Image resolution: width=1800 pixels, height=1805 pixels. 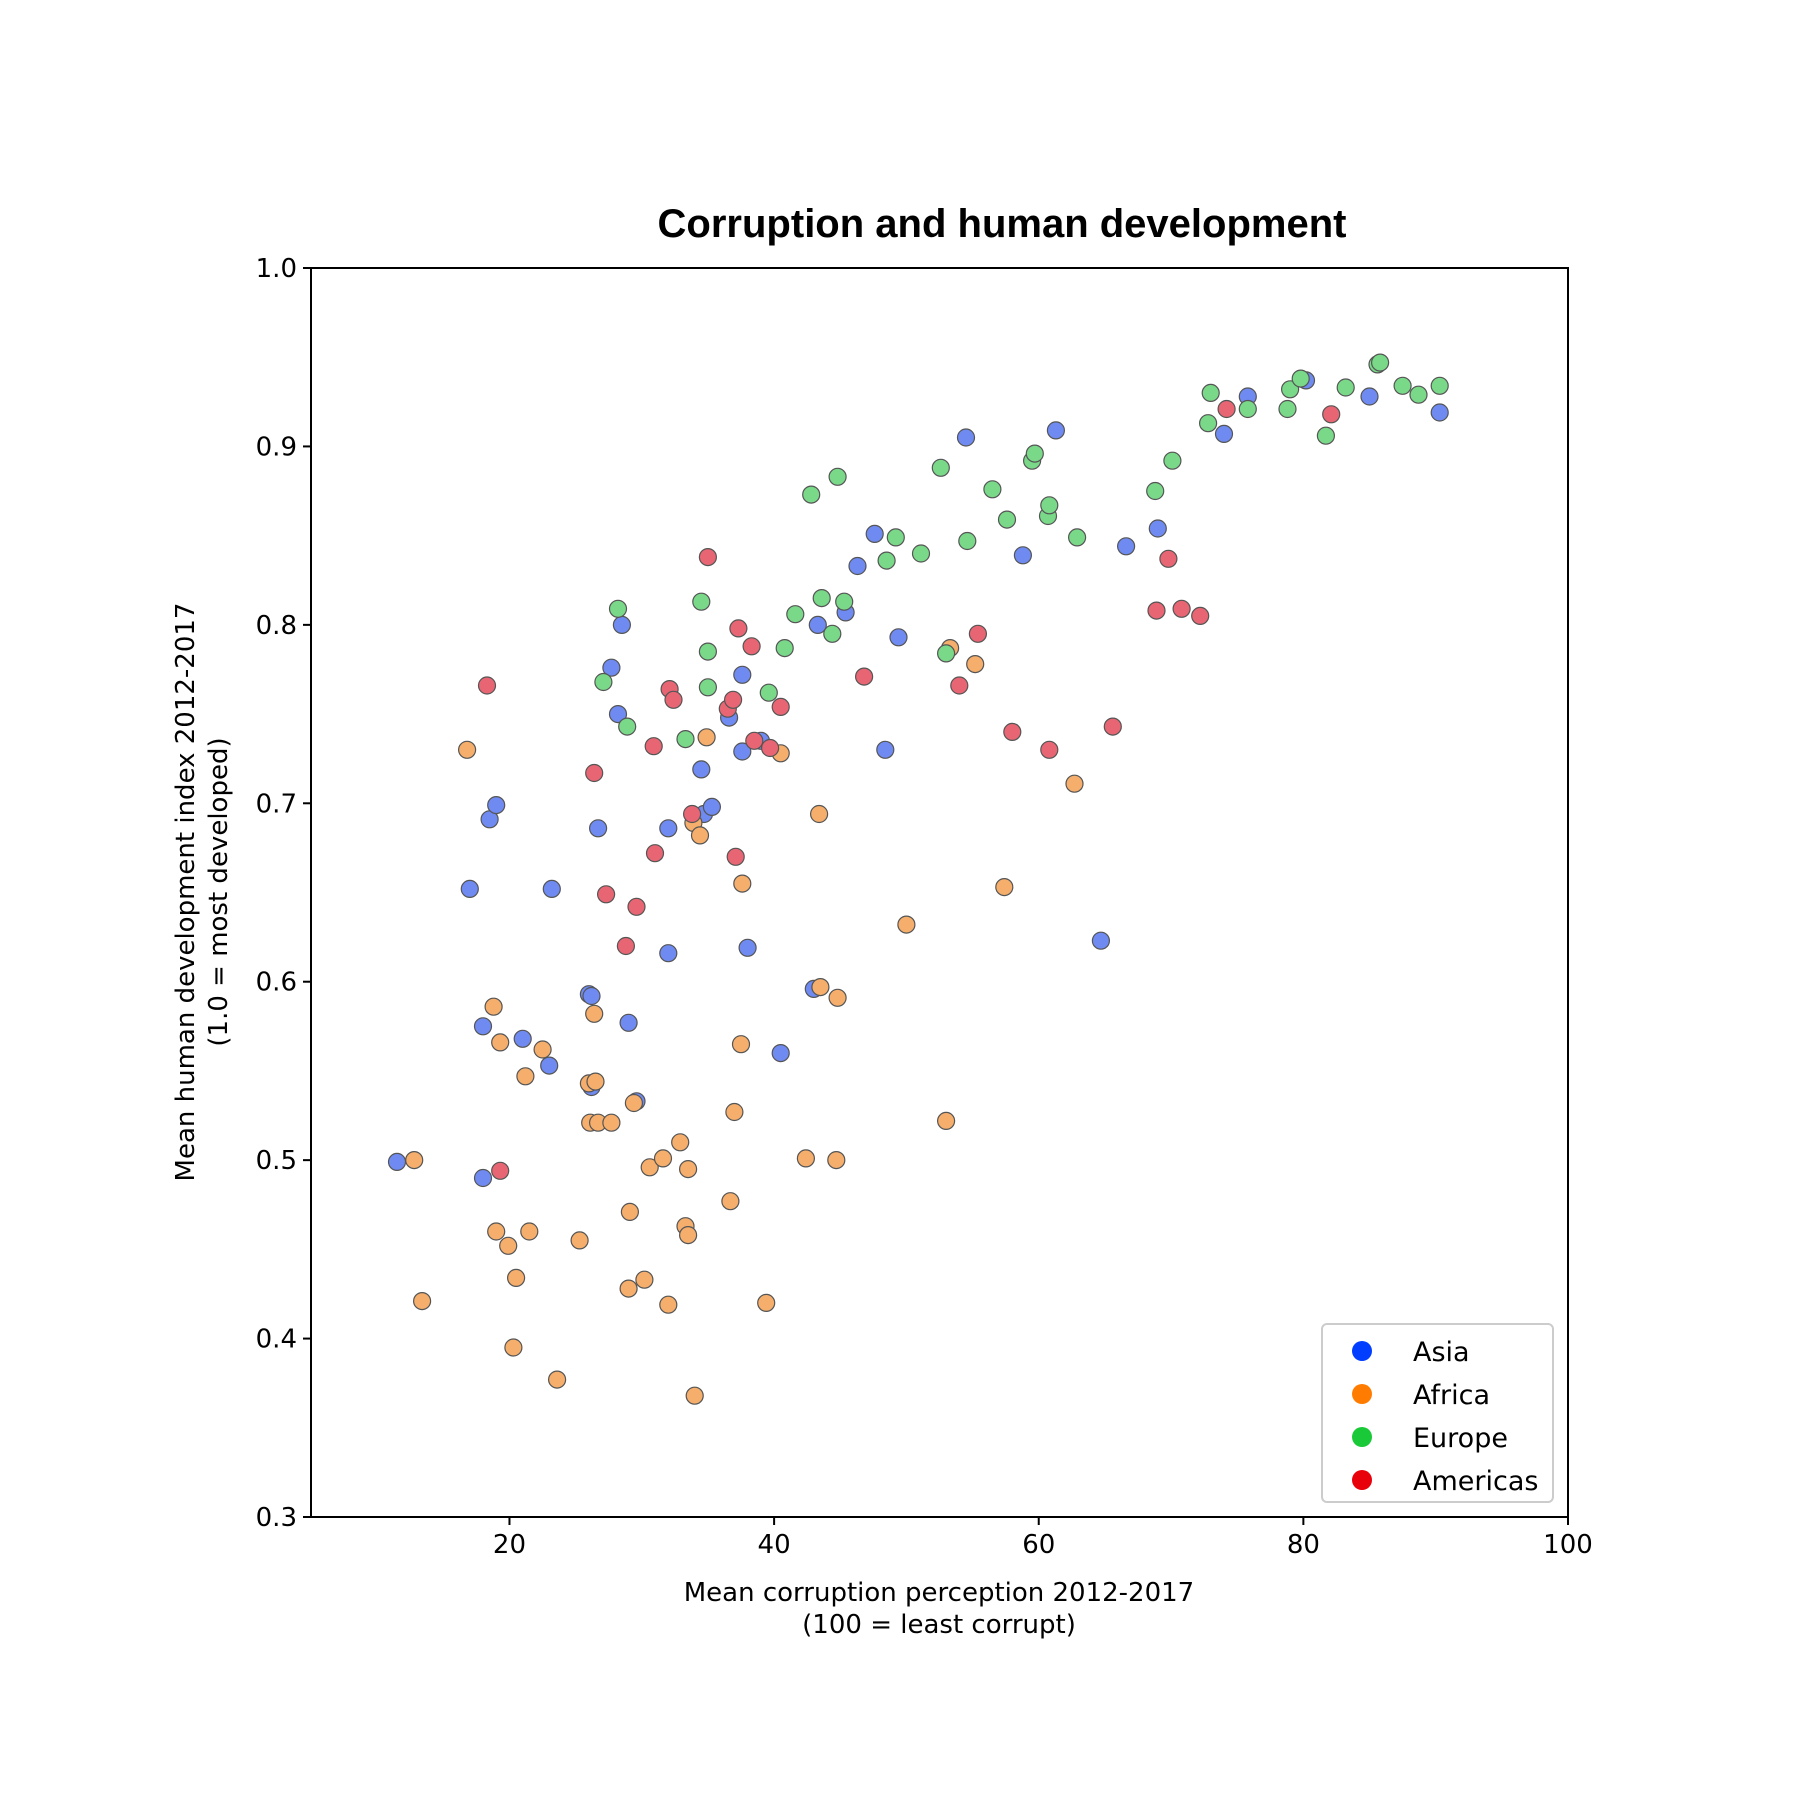 What do you see at coordinates (1303, 1545) in the screenshot?
I see `x-tick-label-3: 80` at bounding box center [1303, 1545].